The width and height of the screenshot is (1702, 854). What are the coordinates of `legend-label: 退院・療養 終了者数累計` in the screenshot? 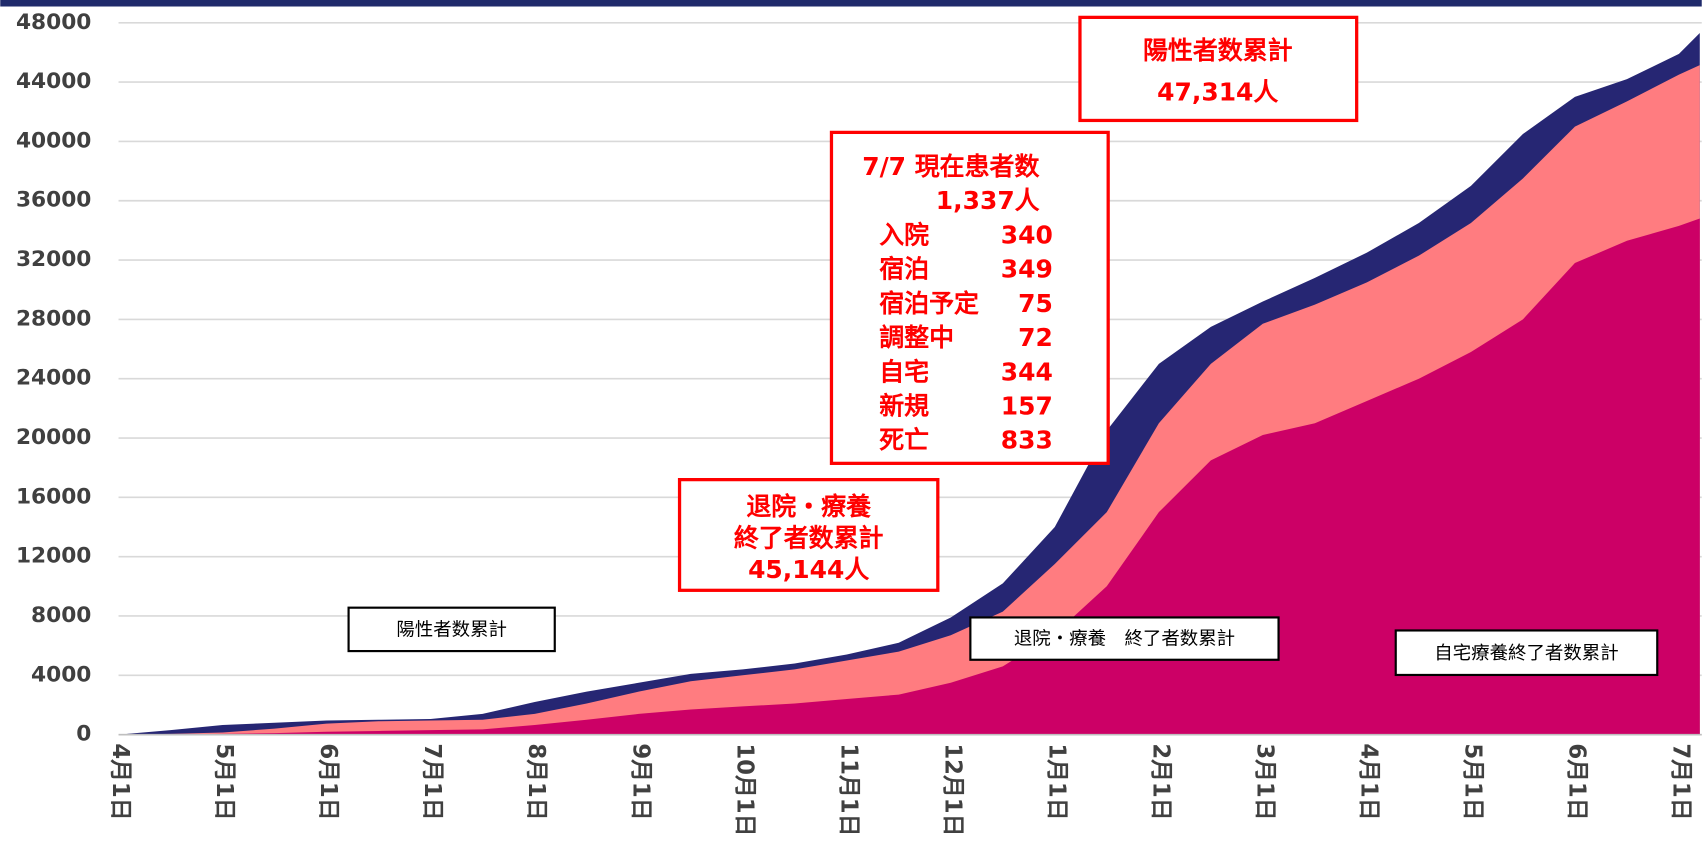 It's located at (1124, 639).